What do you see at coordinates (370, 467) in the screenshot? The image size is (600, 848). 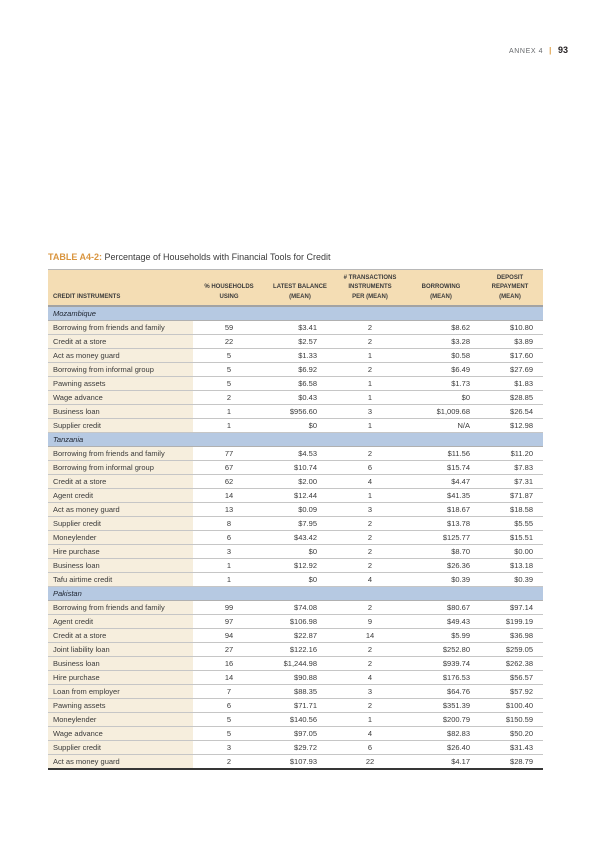 I see `cell-transactions: 6` at bounding box center [370, 467].